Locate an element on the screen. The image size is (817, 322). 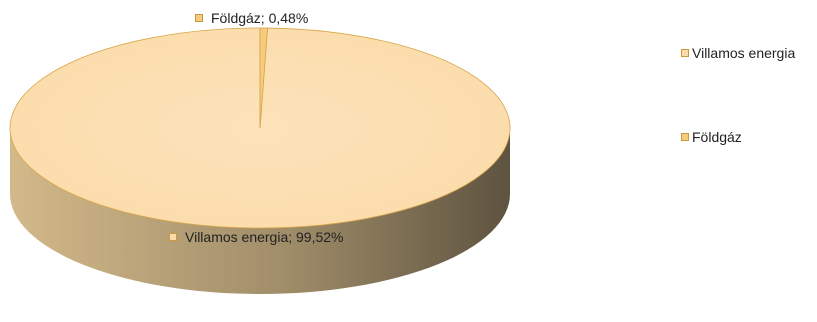
data-label-foldgaz: Földgáz; 0,48% is located at coordinates (251, 18).